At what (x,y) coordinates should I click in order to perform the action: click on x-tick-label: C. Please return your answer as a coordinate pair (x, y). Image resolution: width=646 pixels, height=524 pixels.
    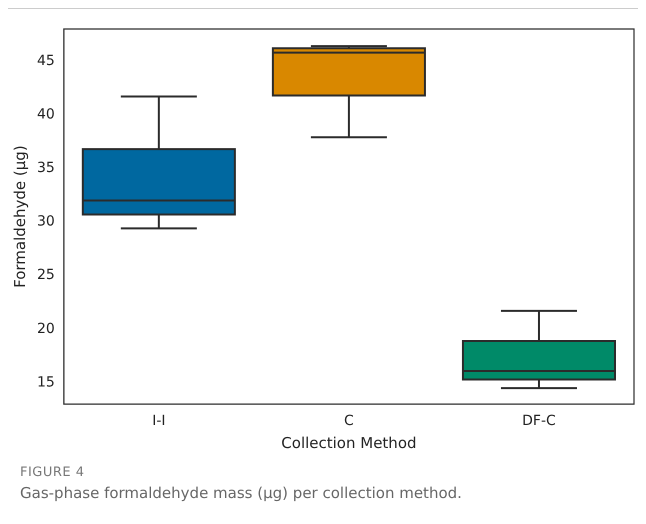
    Looking at the image, I should click on (349, 421).